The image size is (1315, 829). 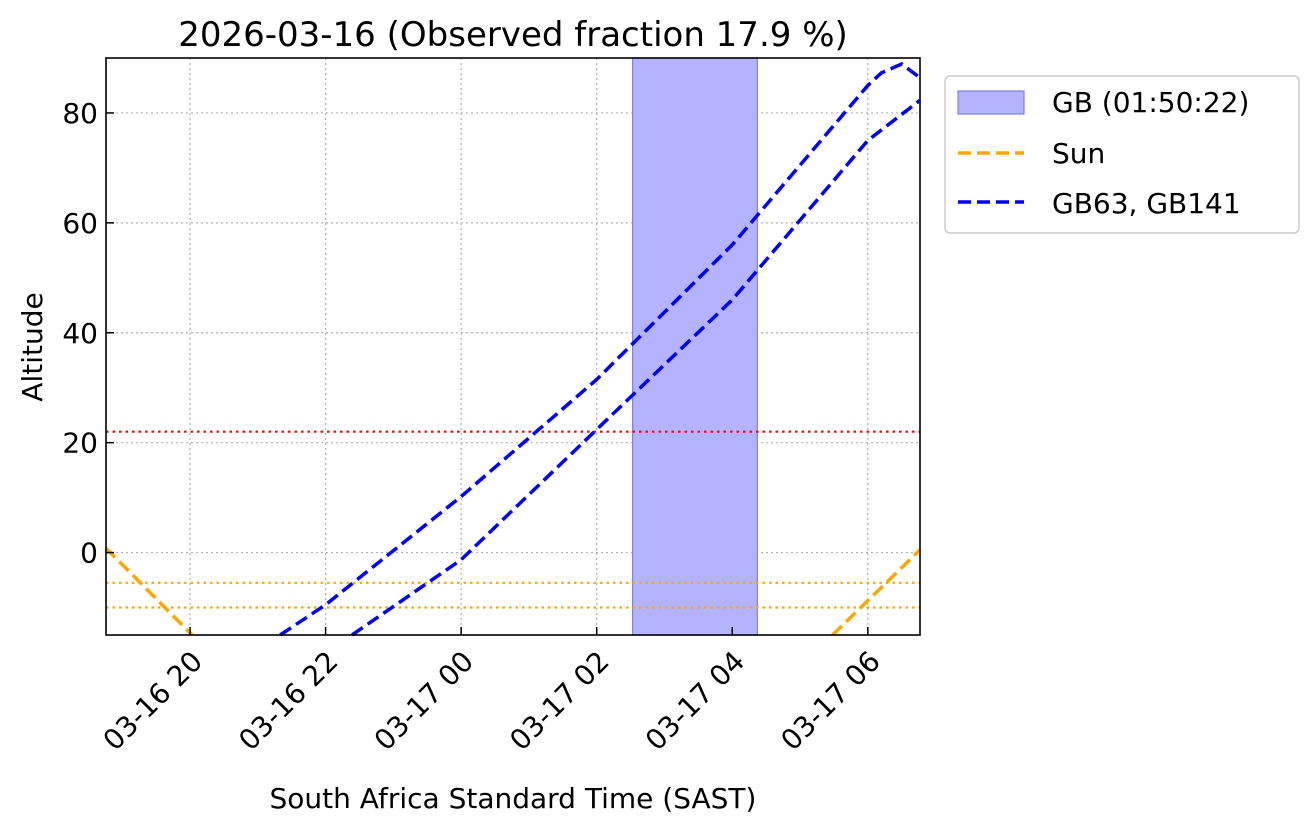 What do you see at coordinates (80, 113) in the screenshot?
I see `y-tick-label: 80` at bounding box center [80, 113].